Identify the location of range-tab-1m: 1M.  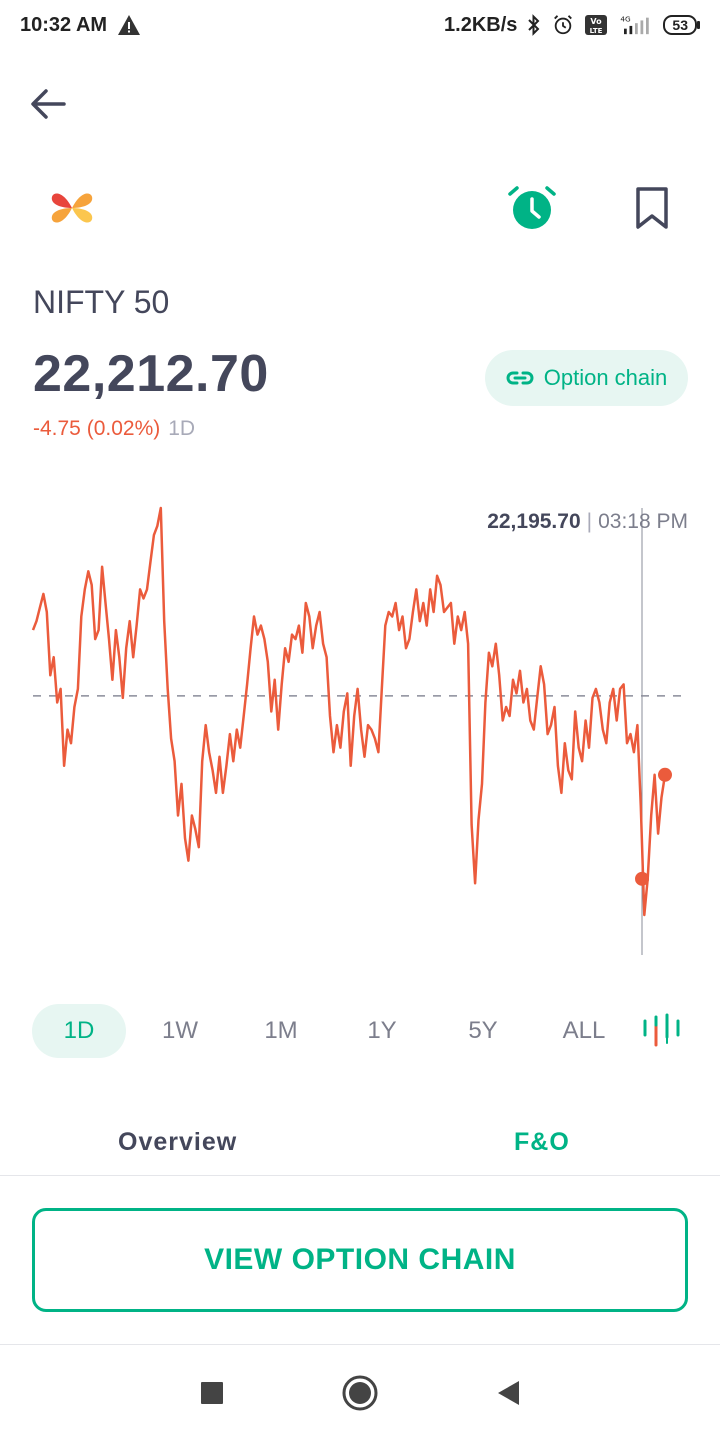
(281, 1030).